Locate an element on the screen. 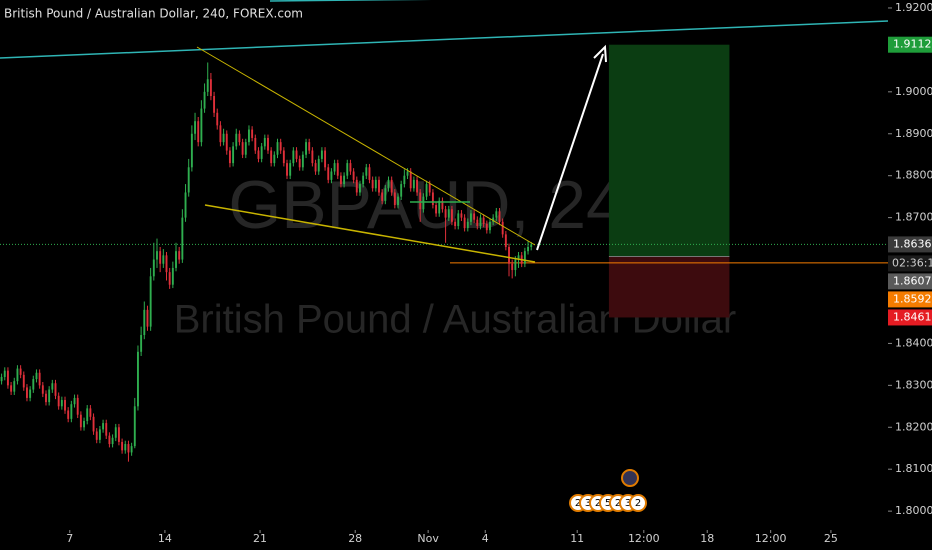  watermark-symbol: GBPAUD, 240 is located at coordinates (444, 205).